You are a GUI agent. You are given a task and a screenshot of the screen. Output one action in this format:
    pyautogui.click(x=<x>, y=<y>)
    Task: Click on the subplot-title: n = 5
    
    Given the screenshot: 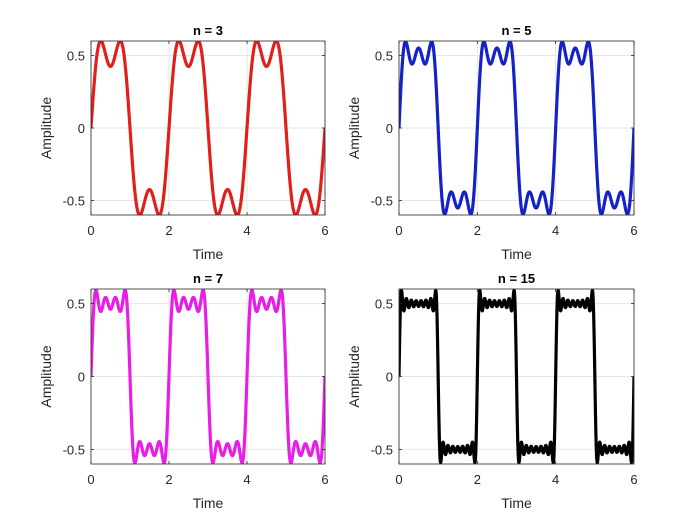 What is the action you would take?
    pyautogui.click(x=517, y=30)
    